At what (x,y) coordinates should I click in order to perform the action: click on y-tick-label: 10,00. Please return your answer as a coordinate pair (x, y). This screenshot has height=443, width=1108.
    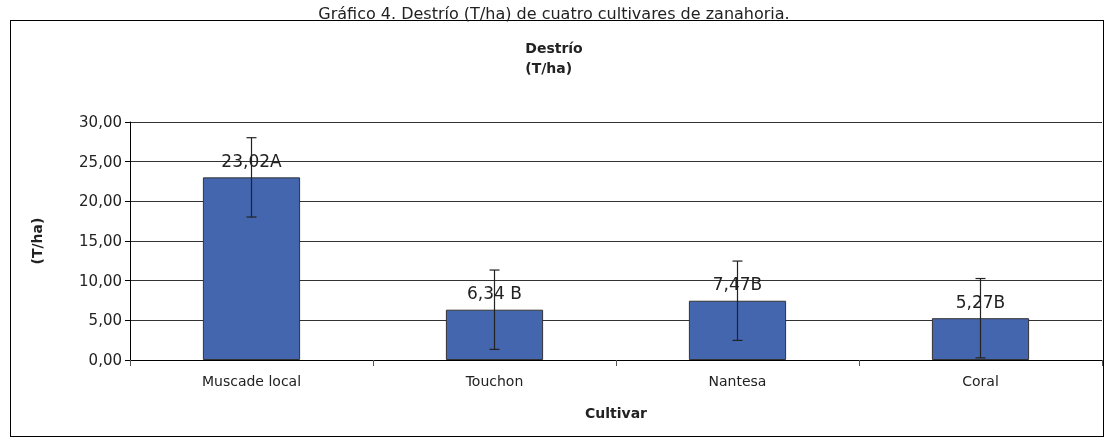
    Looking at the image, I should click on (100, 280).